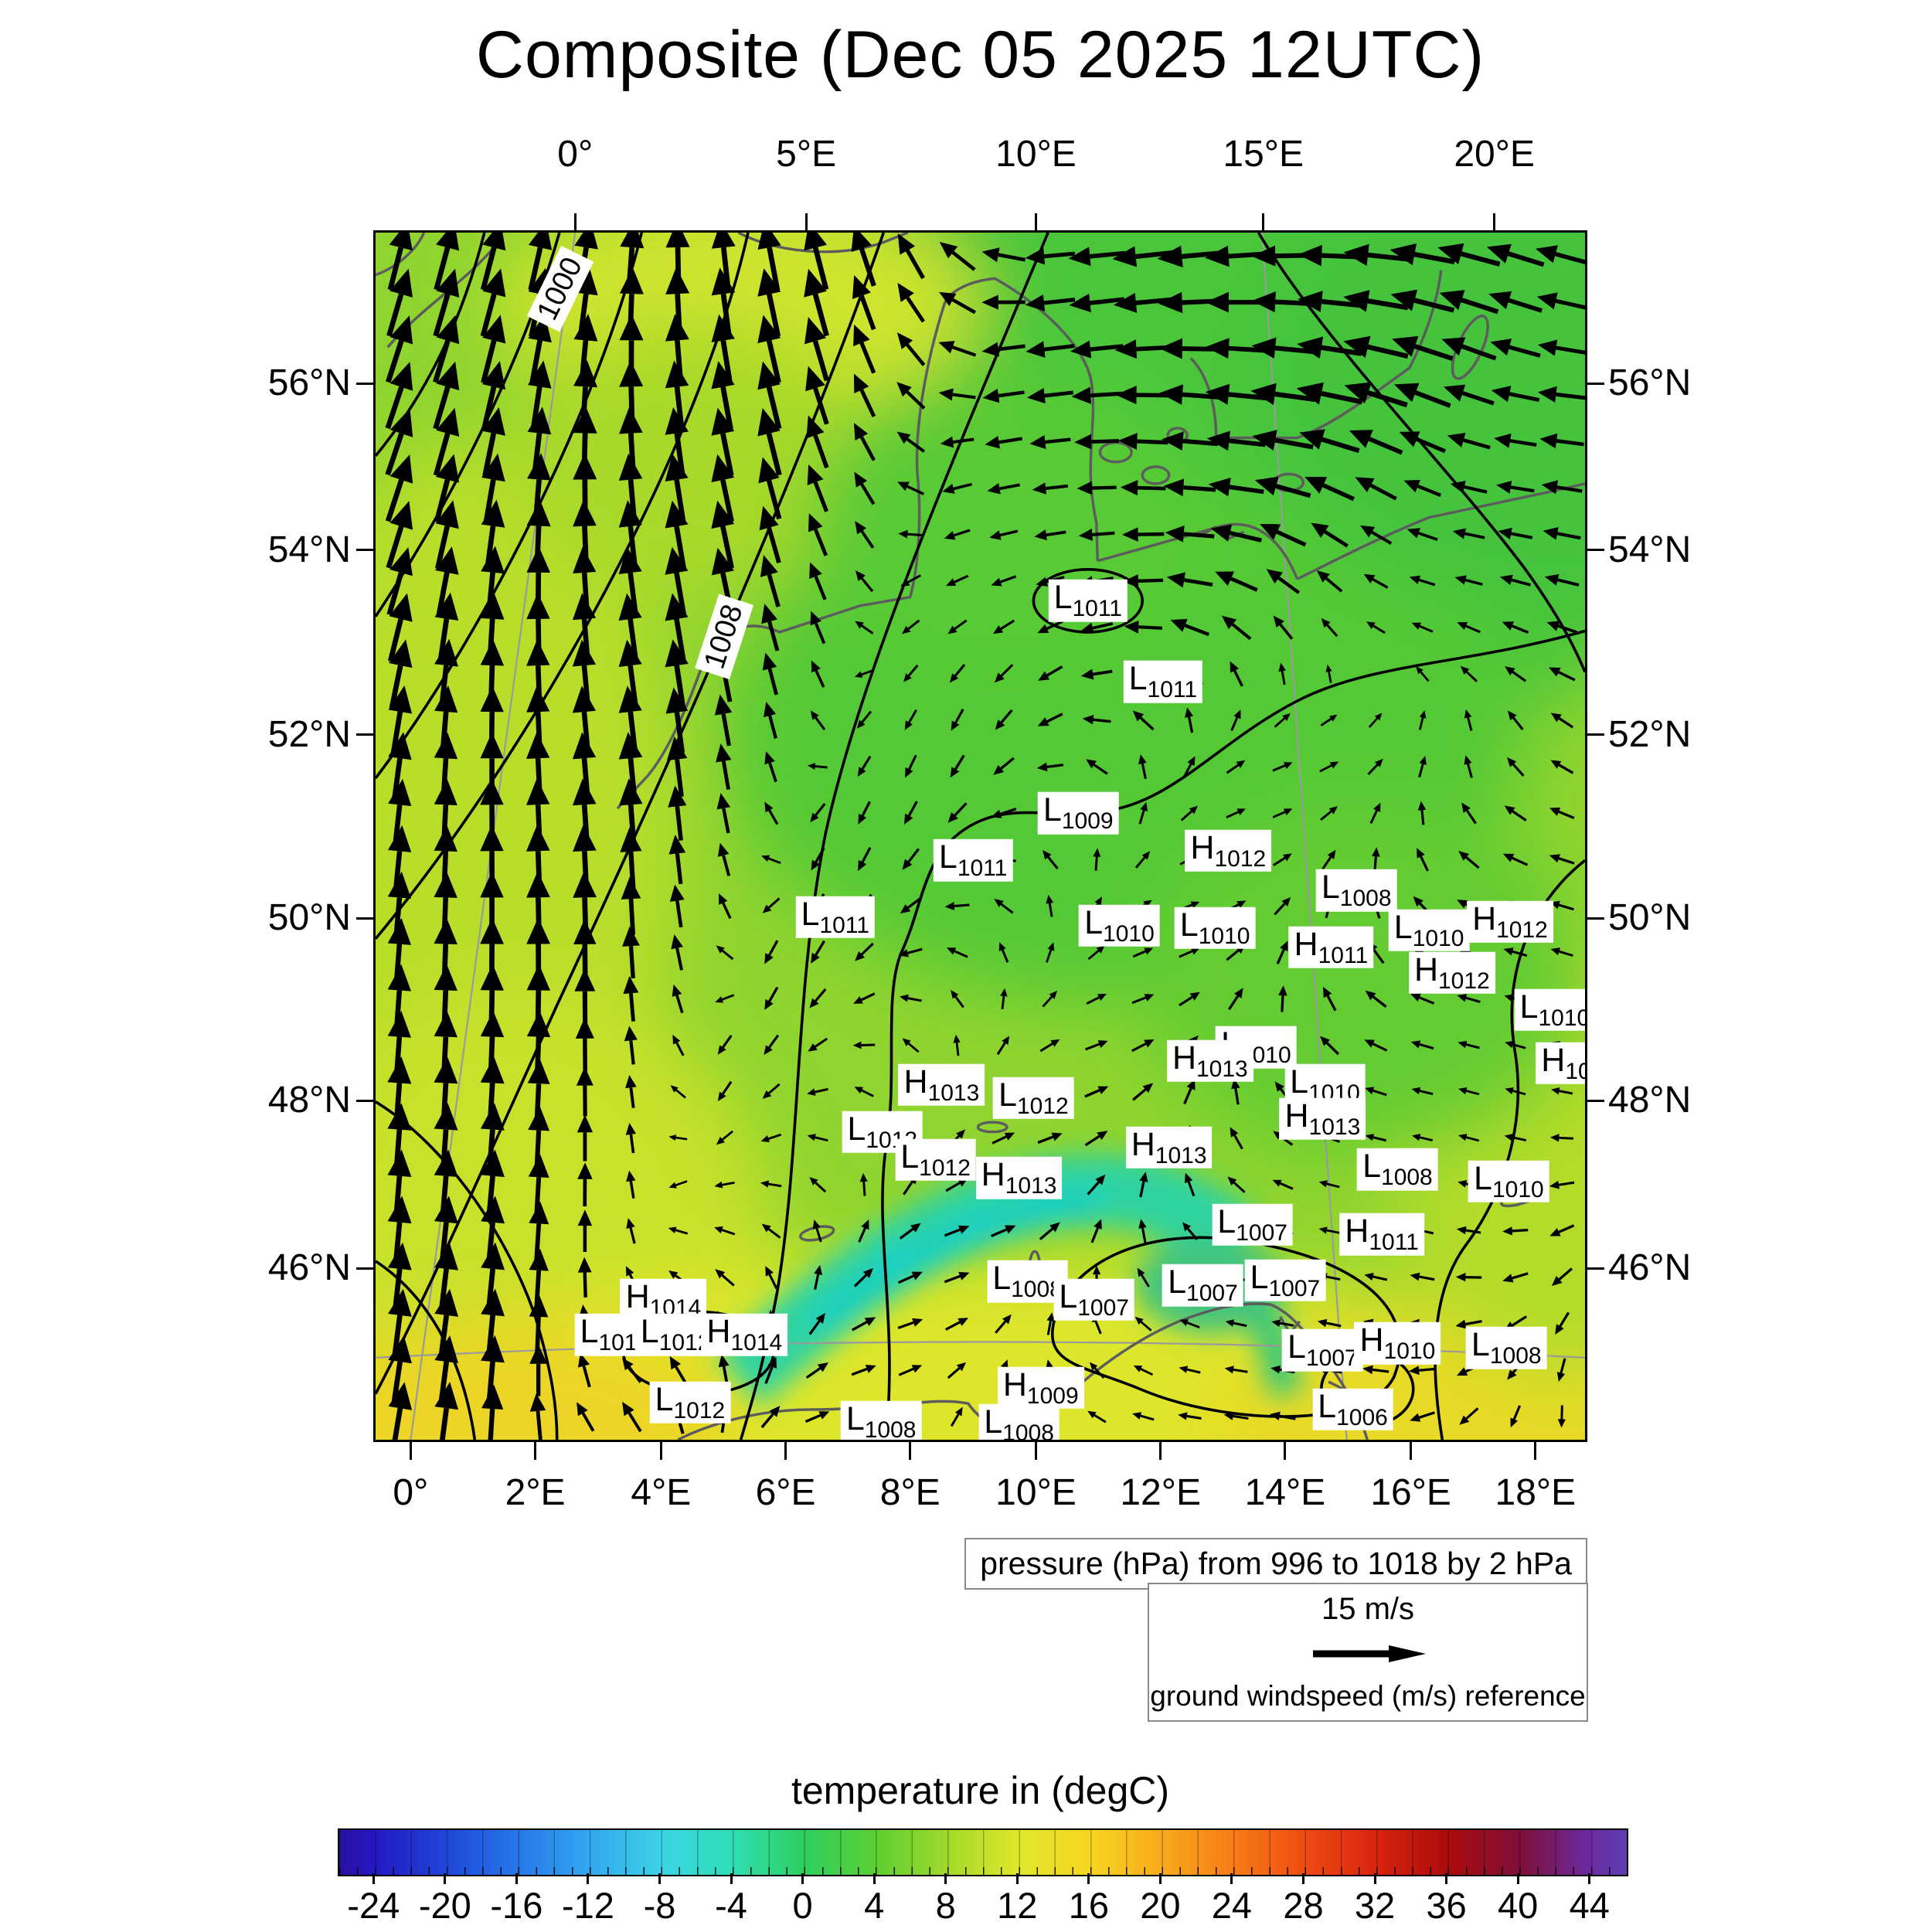  I want to click on colorbar-tick-label: 16, so click(1088, 1906).